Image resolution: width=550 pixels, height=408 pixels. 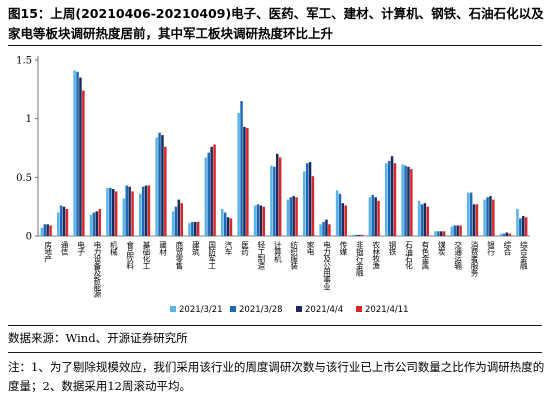 What do you see at coordinates (201, 310) in the screenshot?
I see `legend-label: 2021/3/21` at bounding box center [201, 310].